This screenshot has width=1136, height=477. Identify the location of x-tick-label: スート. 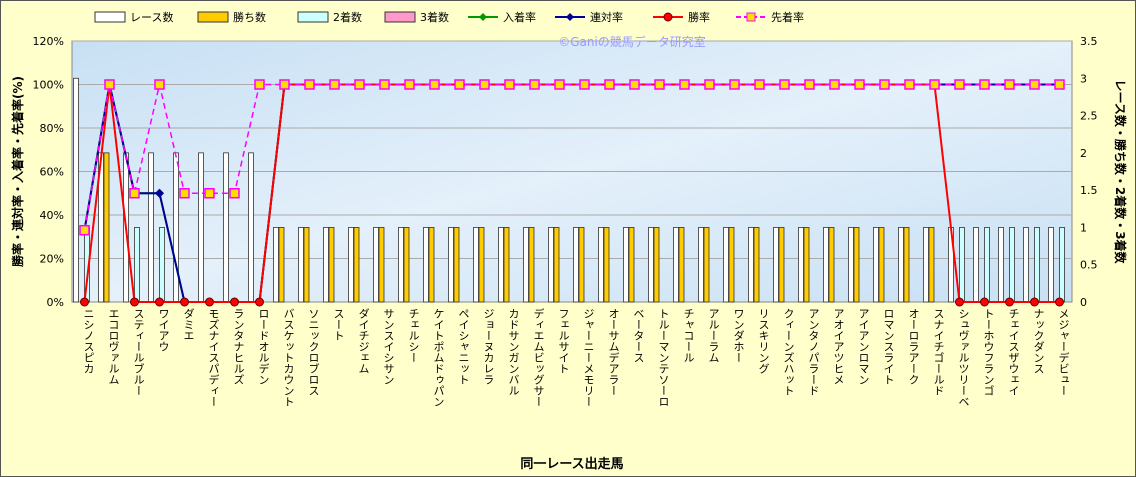
(338, 324).